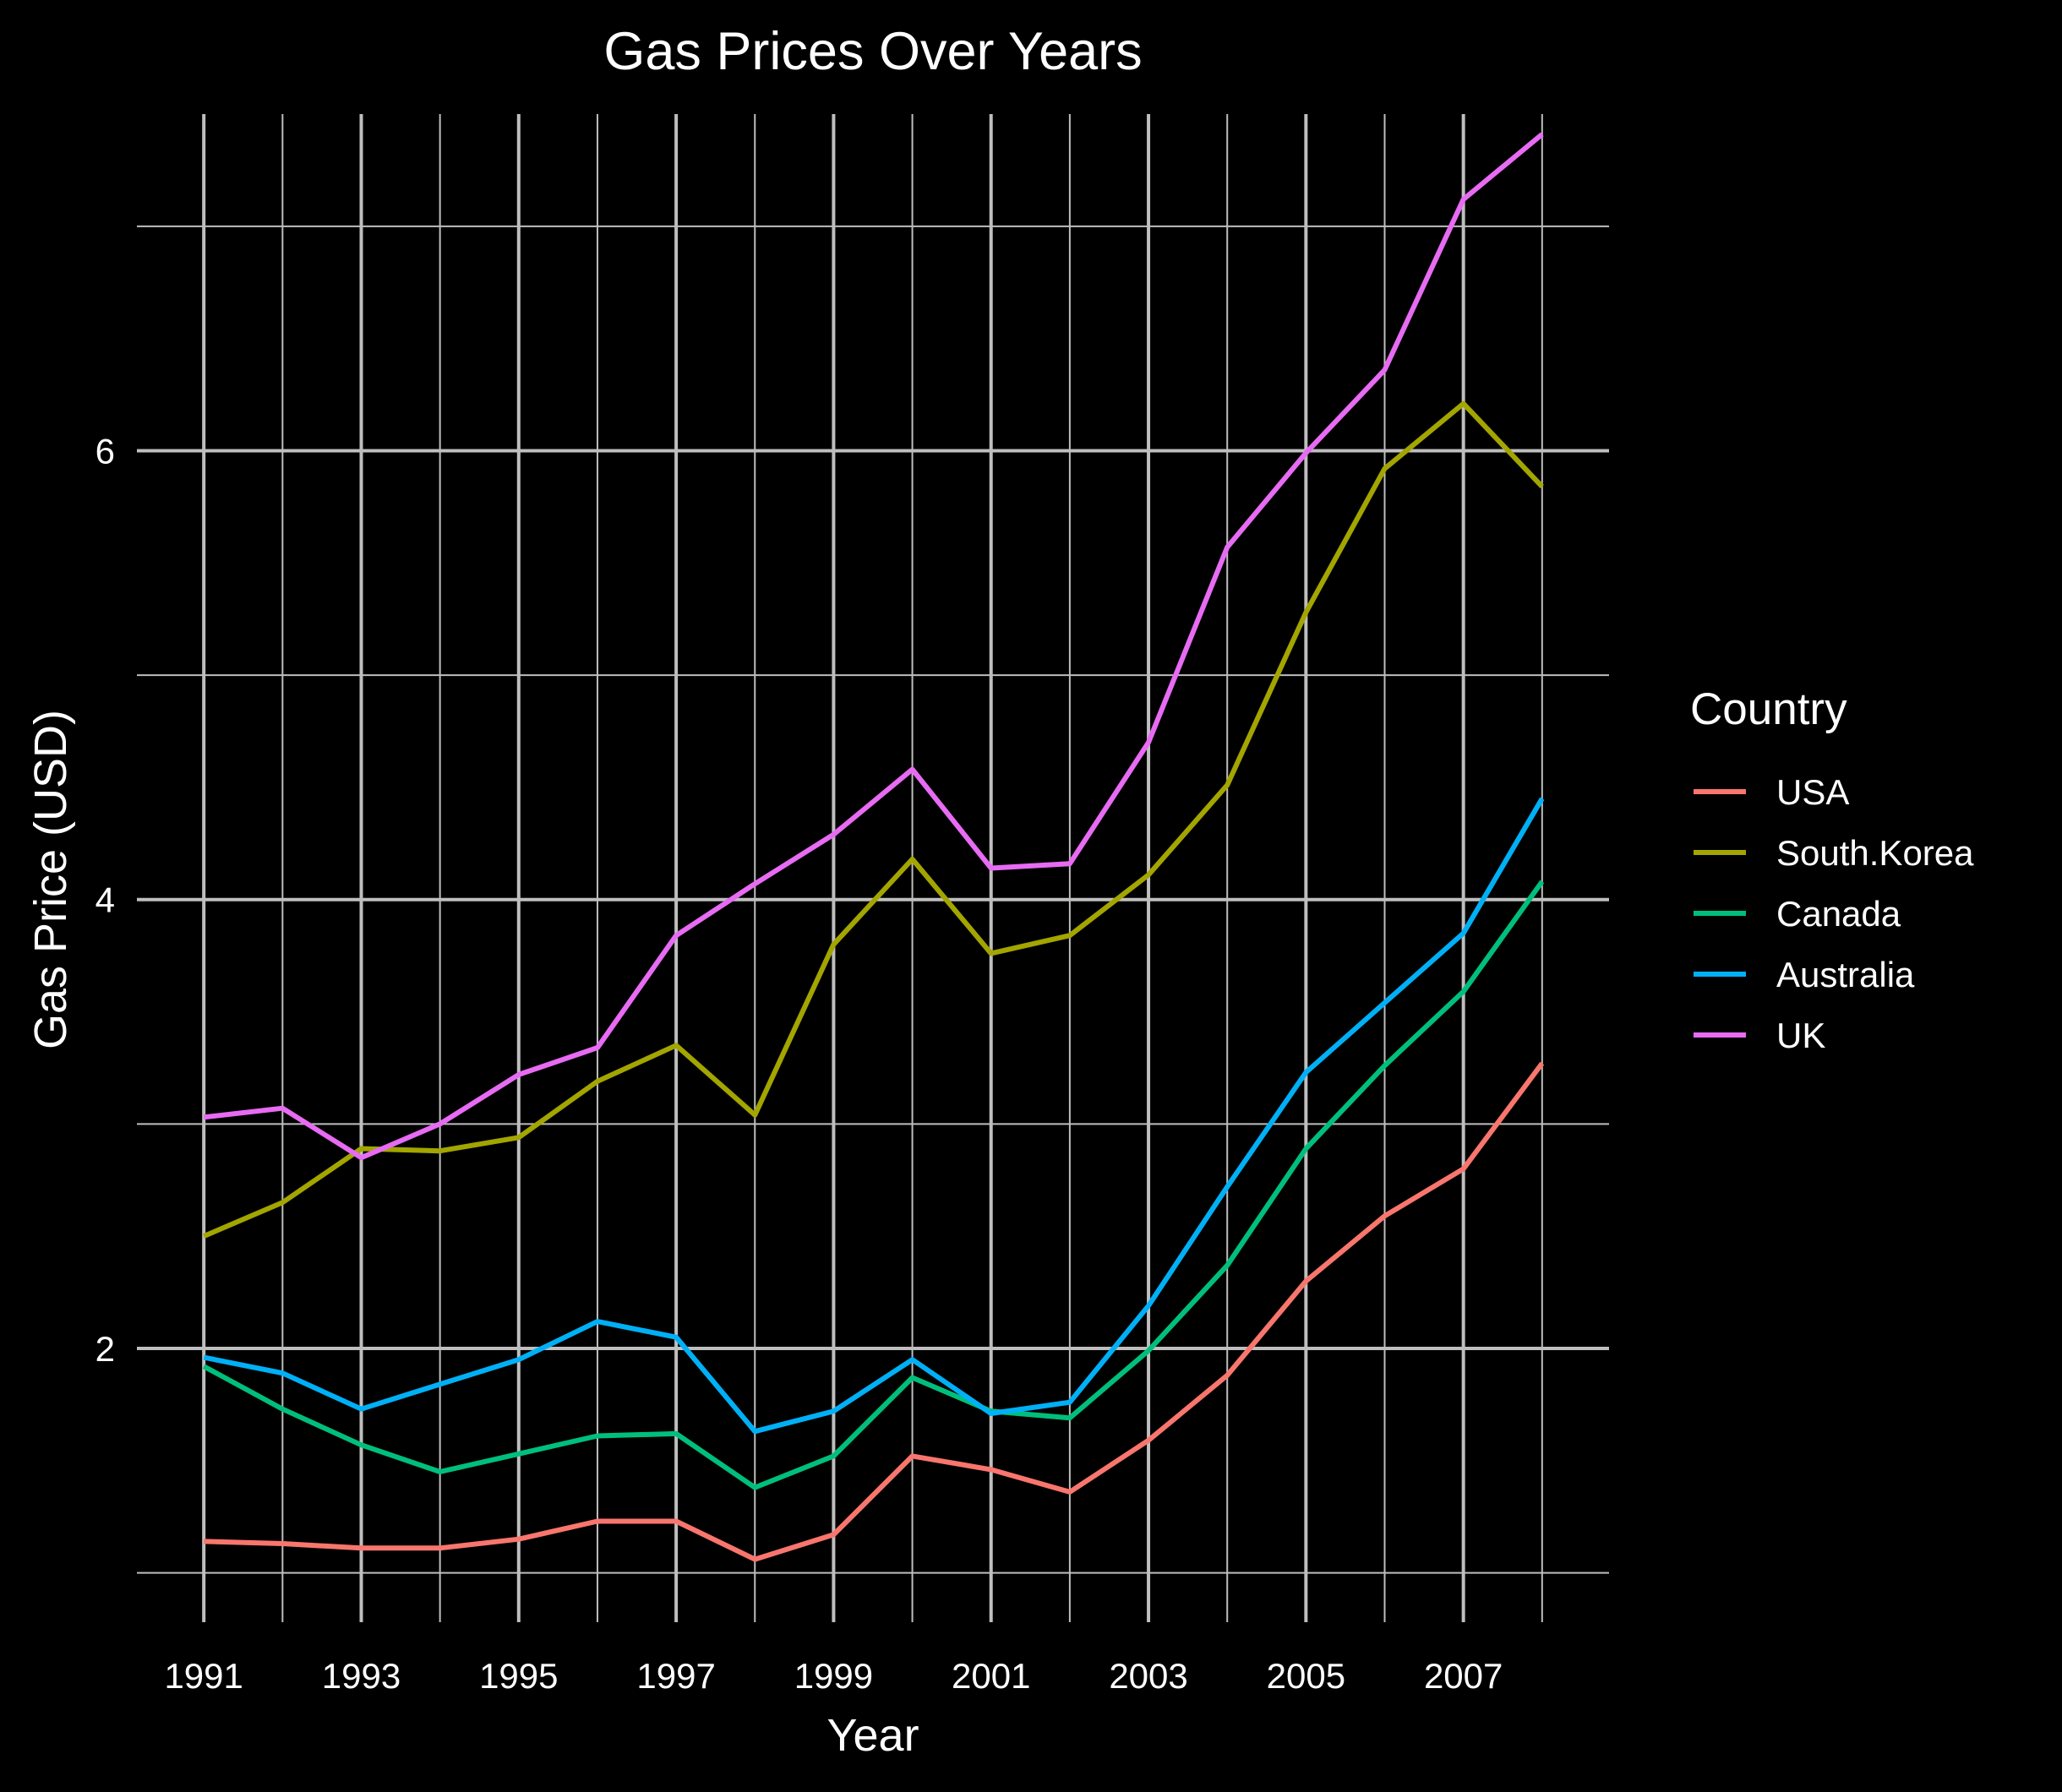  What do you see at coordinates (105, 1349) in the screenshot?
I see `y-tick-label: 2` at bounding box center [105, 1349].